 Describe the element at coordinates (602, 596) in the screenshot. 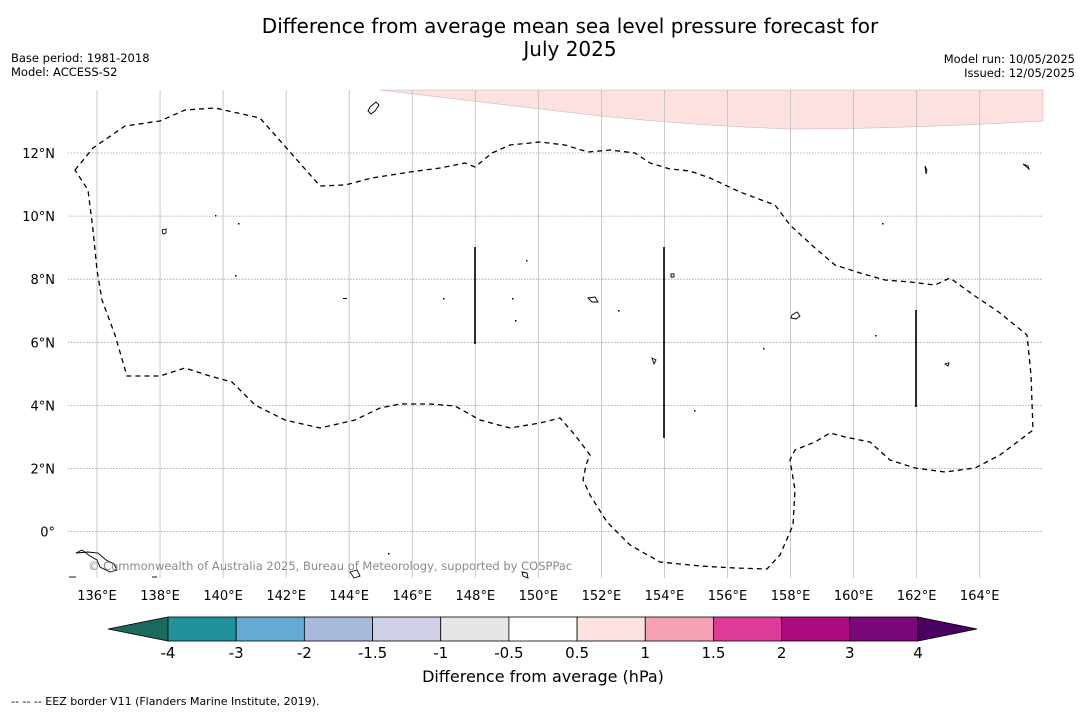

I see `lon-label: 152°E` at that location.